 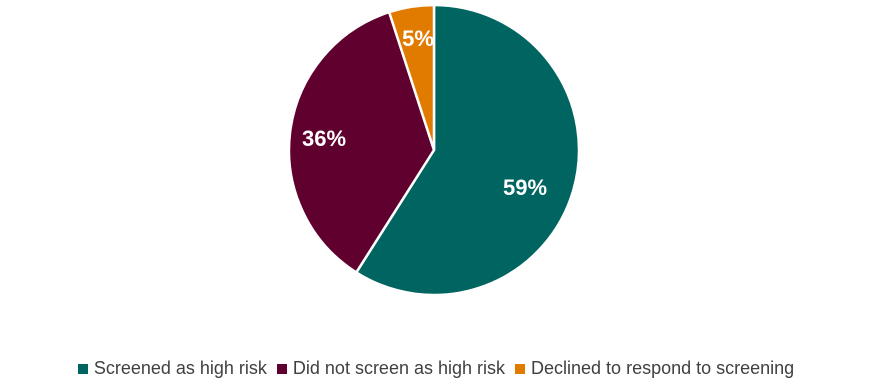 I want to click on legend-label-declined: Declined to respond to screening, so click(x=663, y=368).